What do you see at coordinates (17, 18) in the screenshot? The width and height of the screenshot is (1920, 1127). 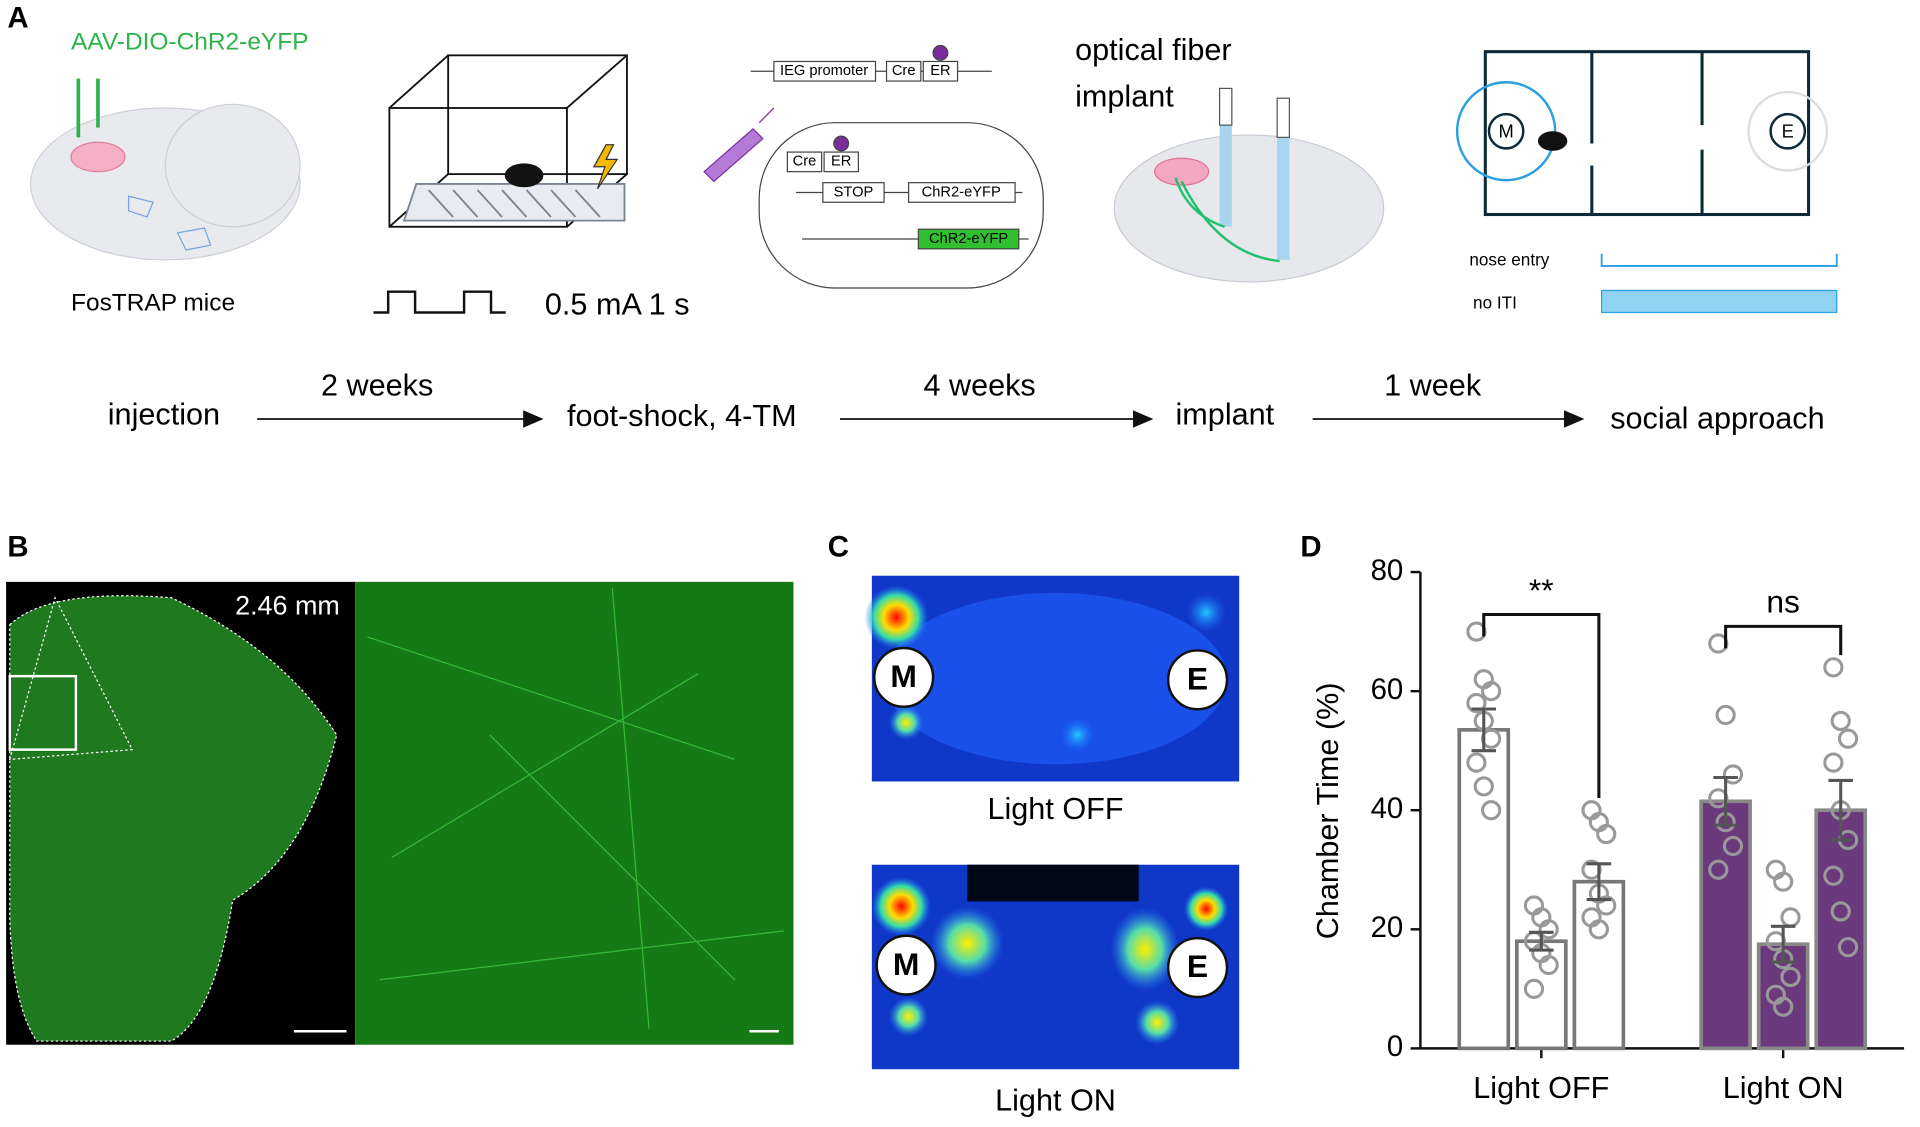 I see `panel-label: A` at bounding box center [17, 18].